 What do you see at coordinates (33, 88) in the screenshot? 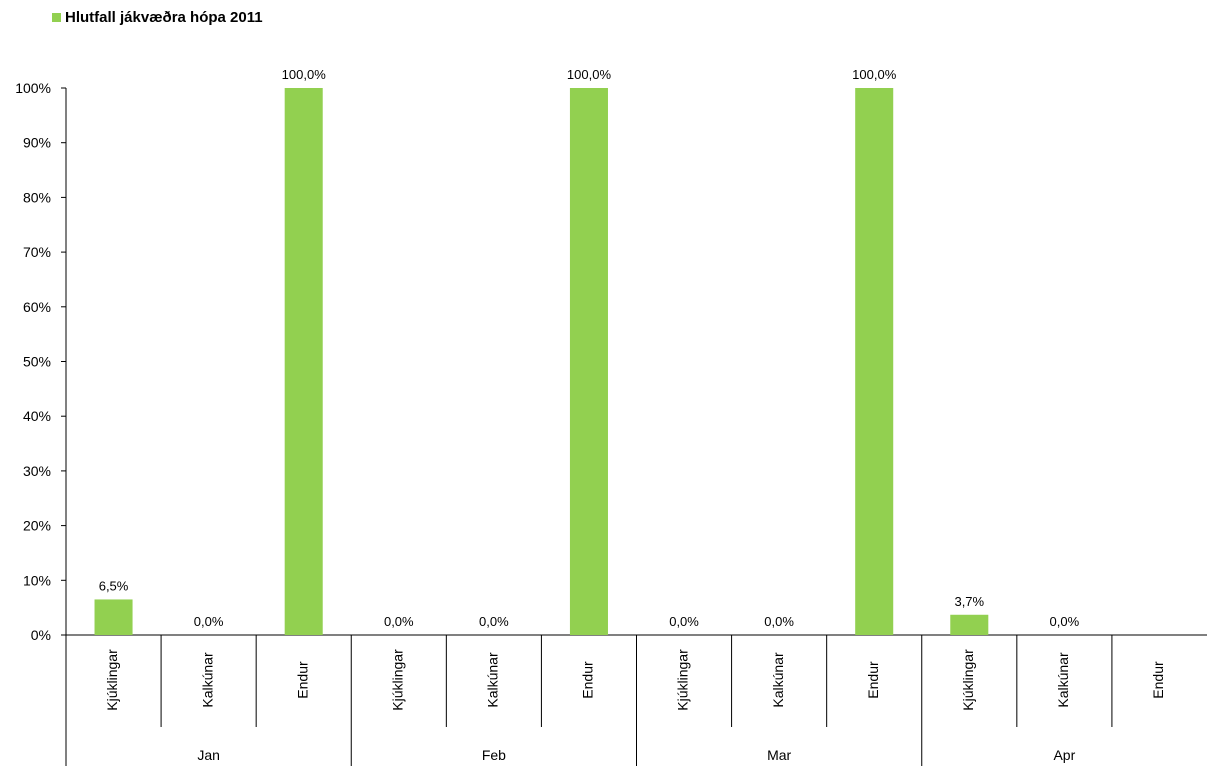
I see `y-tick-label: 100%` at bounding box center [33, 88].